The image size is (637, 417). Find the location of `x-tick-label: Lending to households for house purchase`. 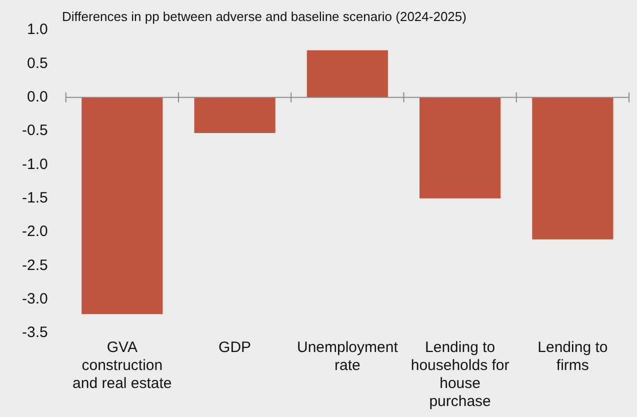

x-tick-label: Lending to households for house purchase is located at coordinates (460, 374).